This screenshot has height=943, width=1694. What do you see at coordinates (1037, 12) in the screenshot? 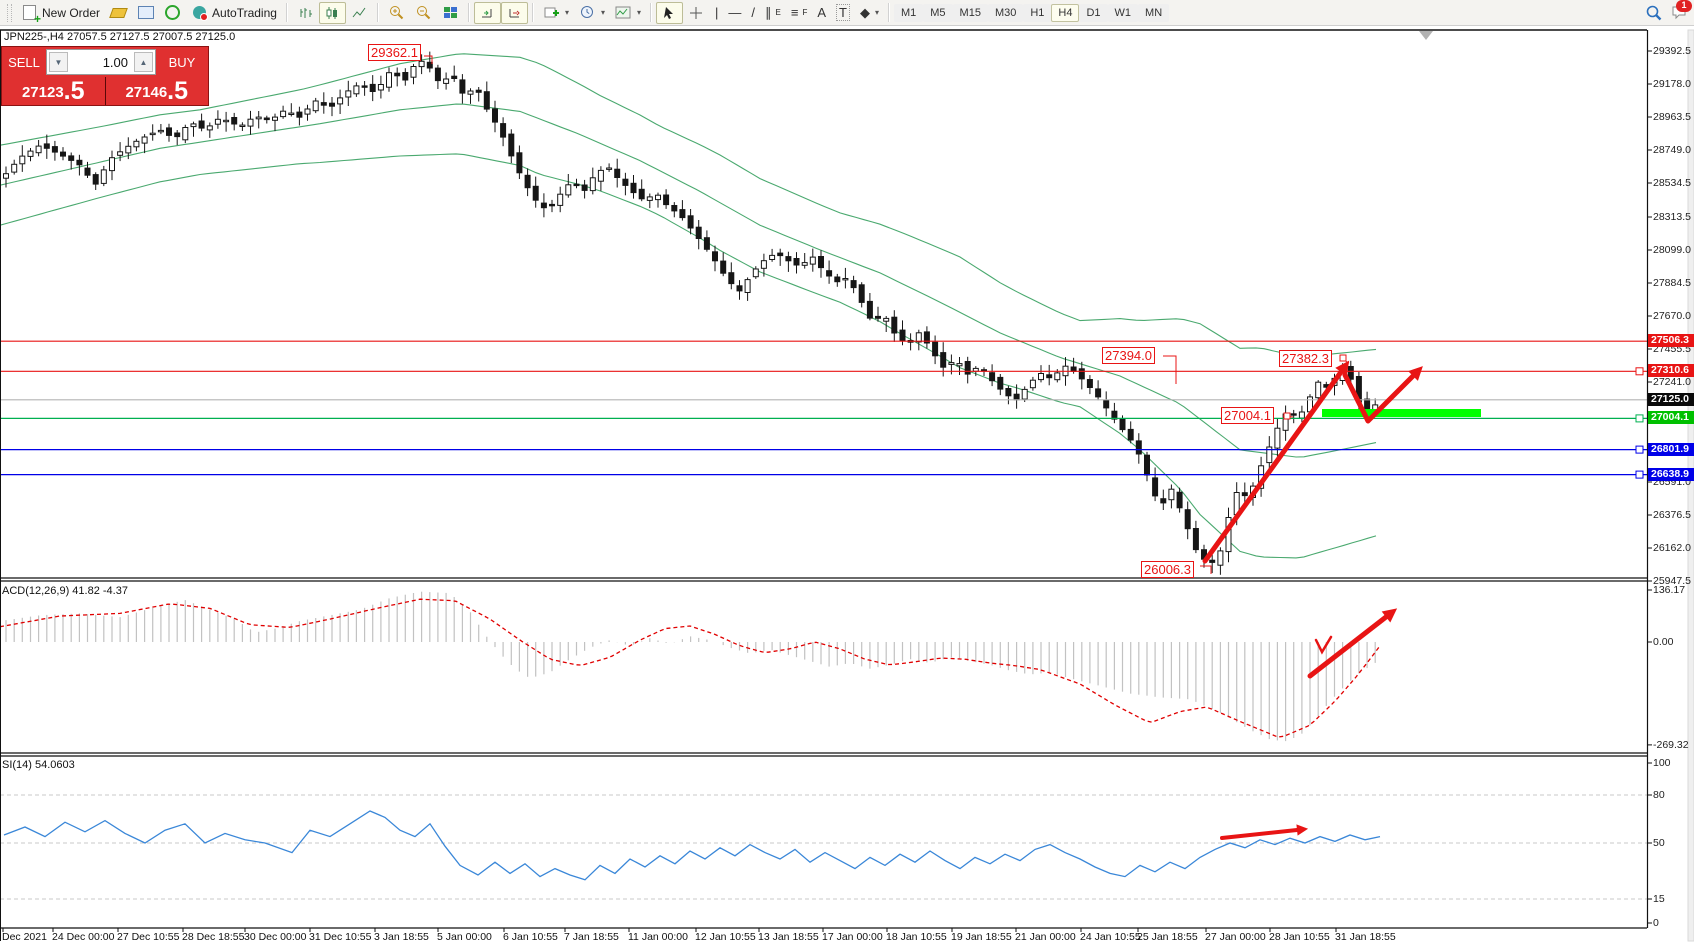
I see `timeframe-h1: H1` at bounding box center [1037, 12].